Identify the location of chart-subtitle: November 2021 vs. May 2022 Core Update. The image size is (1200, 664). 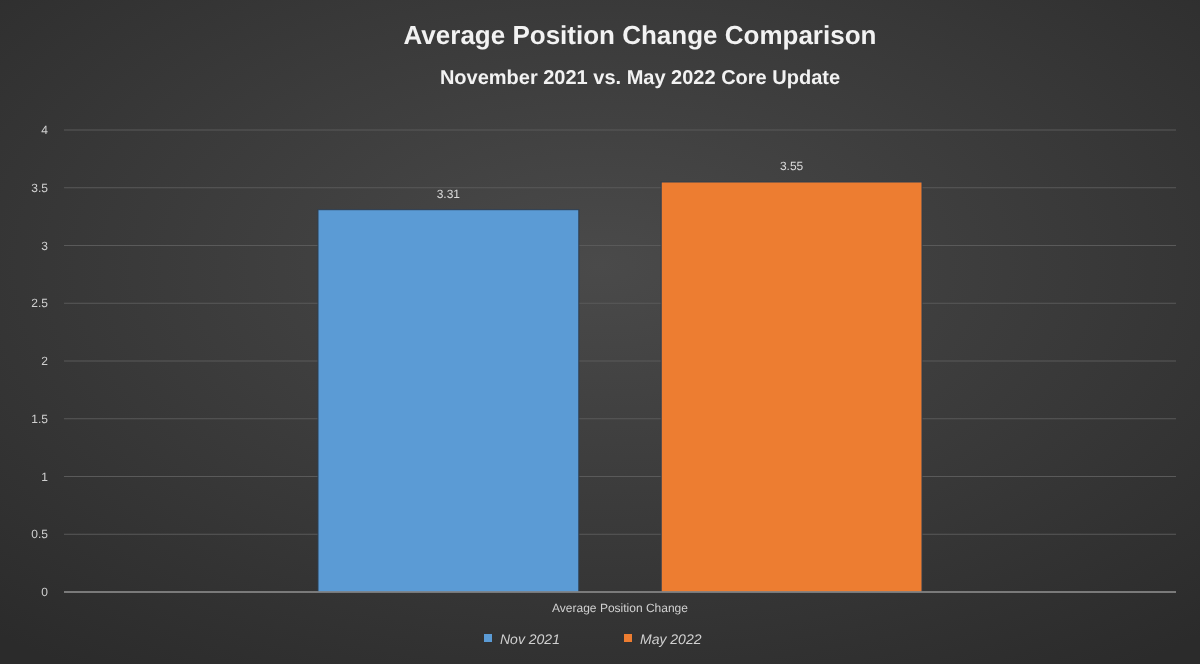
(640, 79).